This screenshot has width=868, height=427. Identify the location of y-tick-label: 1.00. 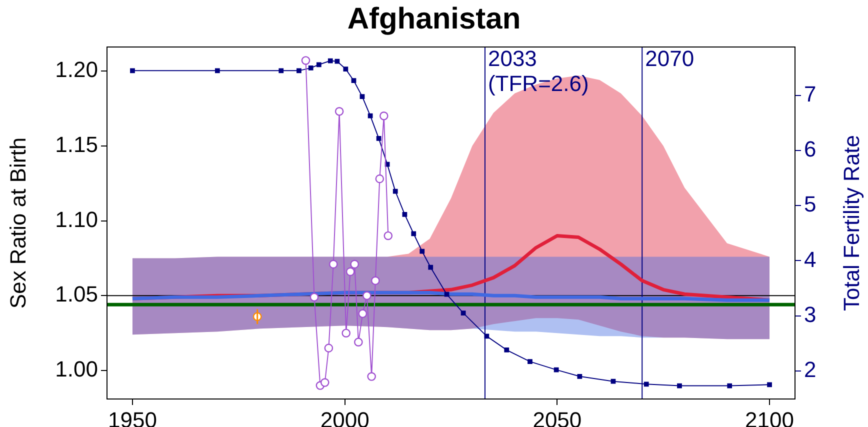
(76, 369).